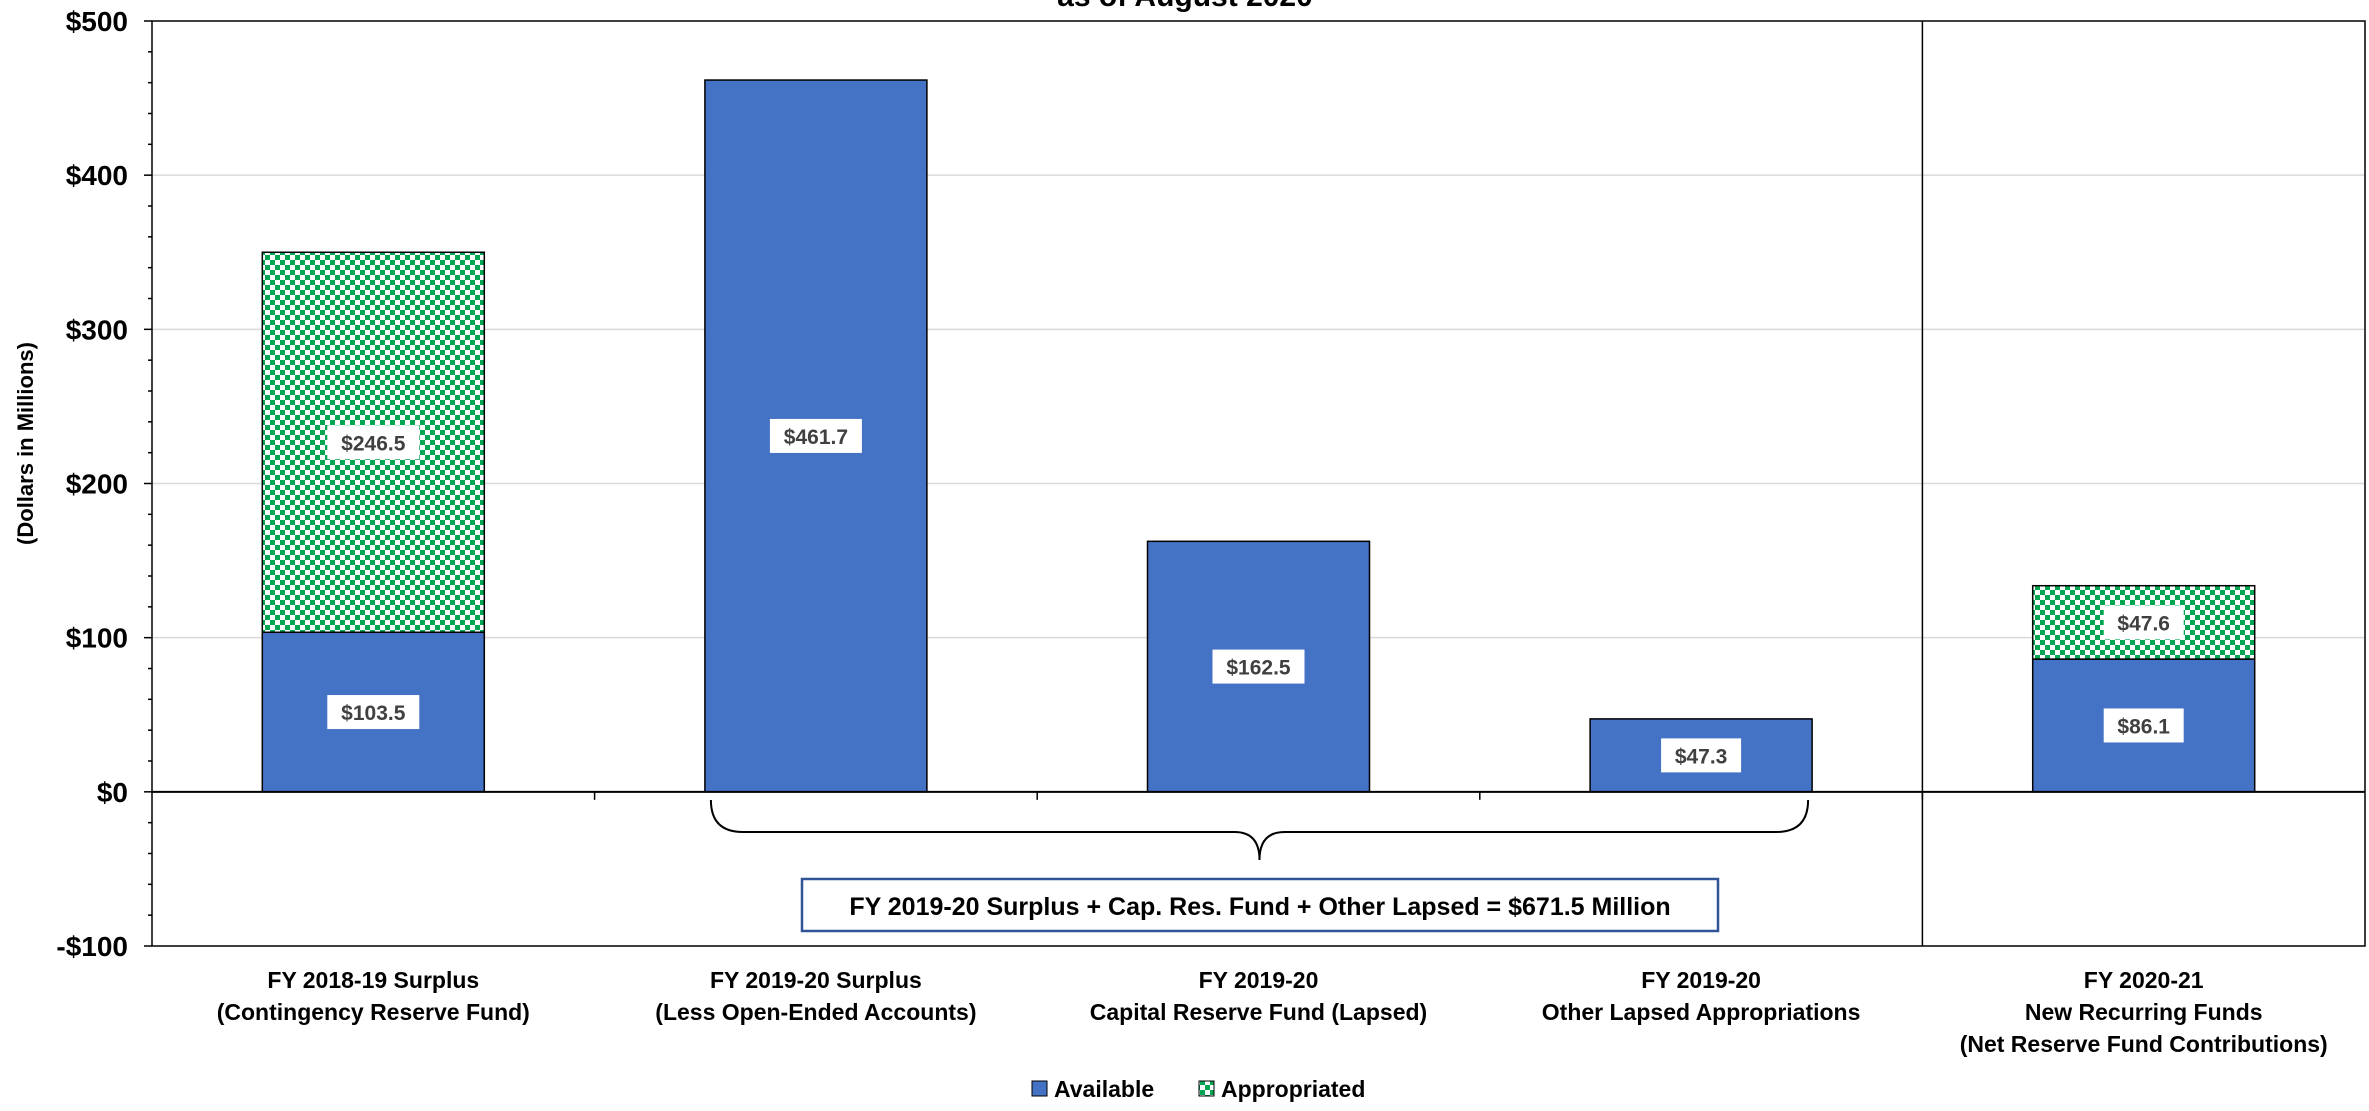  What do you see at coordinates (1104, 1089) in the screenshot?
I see `legend-label-available: Available` at bounding box center [1104, 1089].